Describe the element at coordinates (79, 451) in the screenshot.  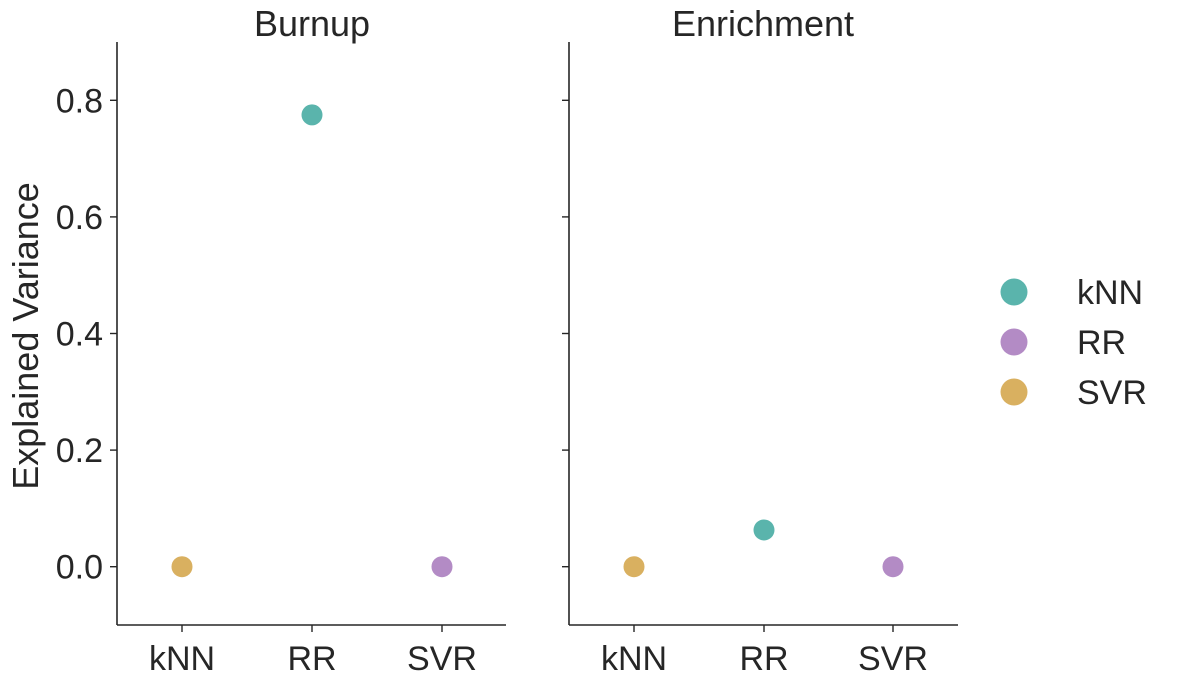
I see `y-tick-label: 0.2` at that location.